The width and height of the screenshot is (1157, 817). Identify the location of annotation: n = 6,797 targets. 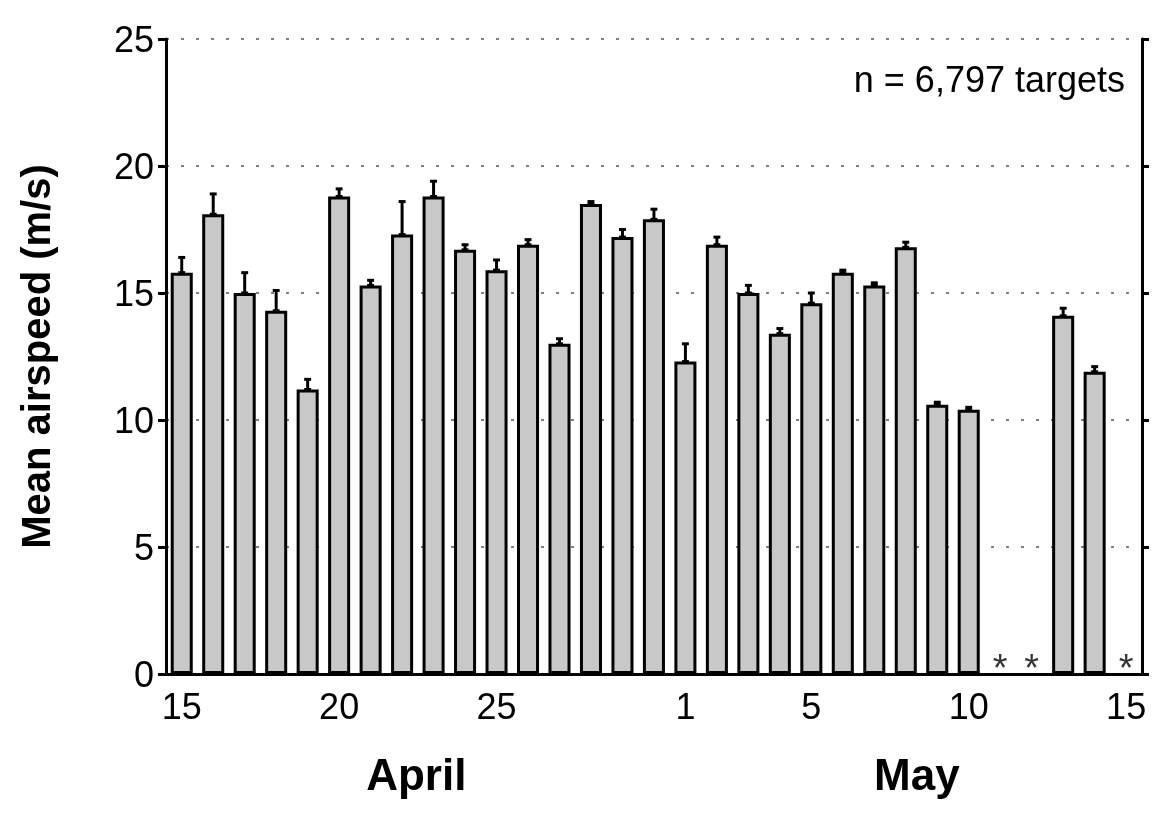
(989, 79).